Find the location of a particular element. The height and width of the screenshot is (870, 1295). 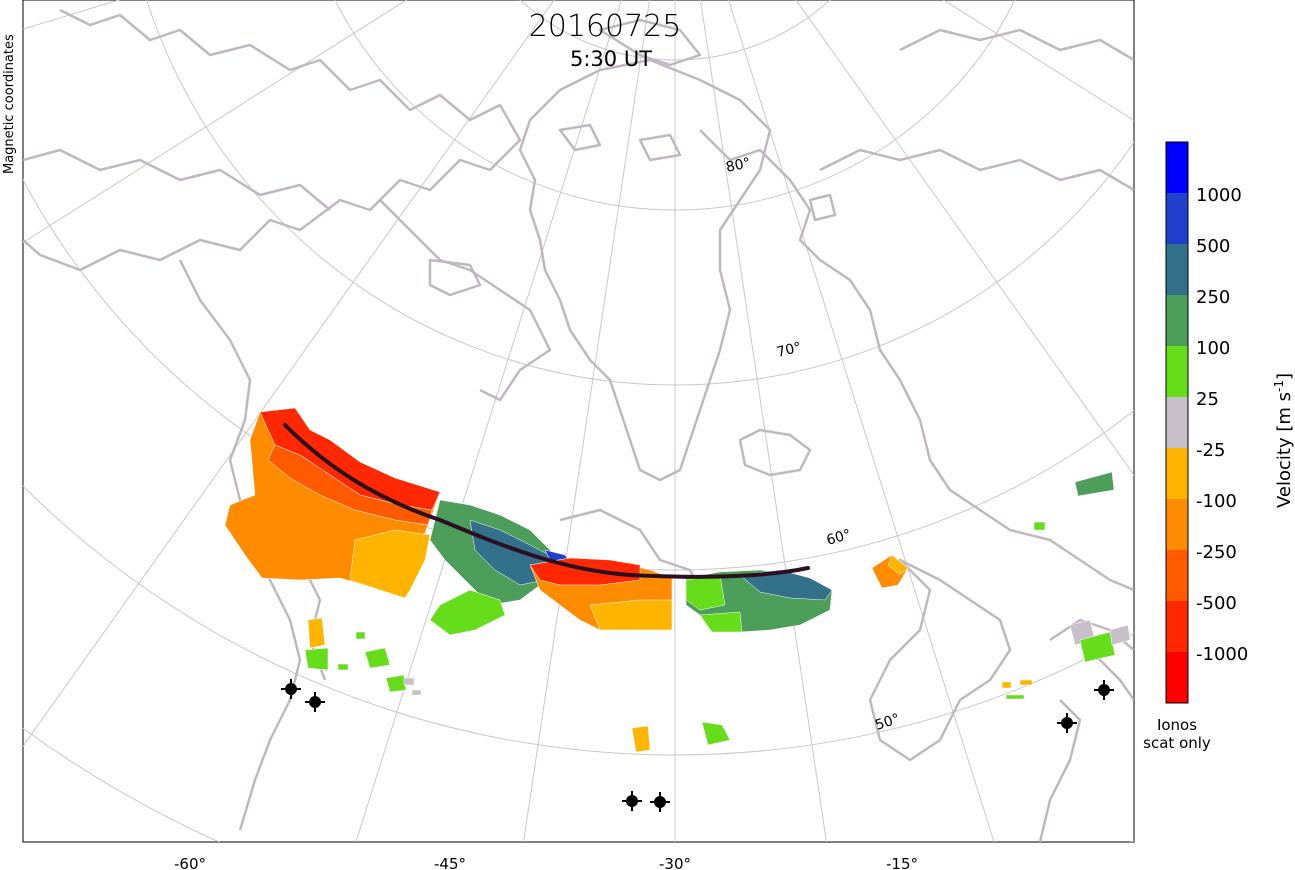

cb-tick-minus100: -100 is located at coordinates (1216, 501).